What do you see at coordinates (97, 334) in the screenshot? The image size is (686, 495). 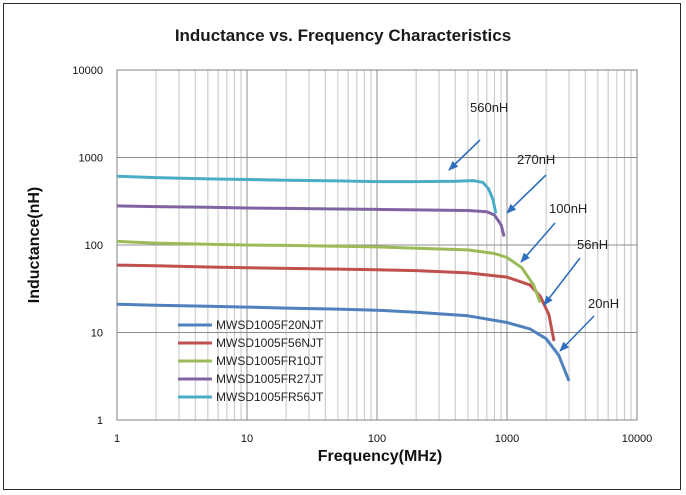 I see `y-tick-label: 10` at bounding box center [97, 334].